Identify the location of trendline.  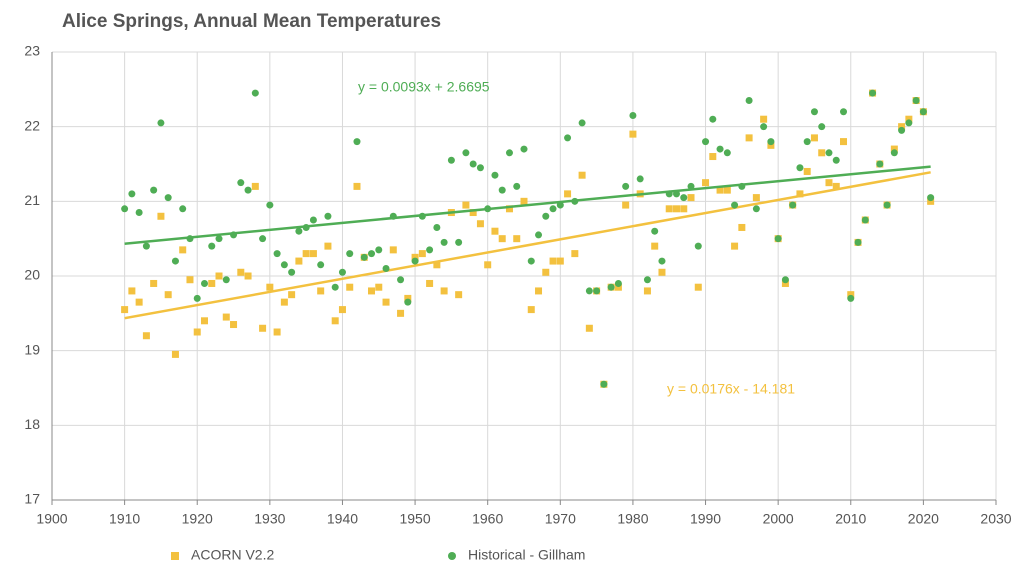
(527, 205).